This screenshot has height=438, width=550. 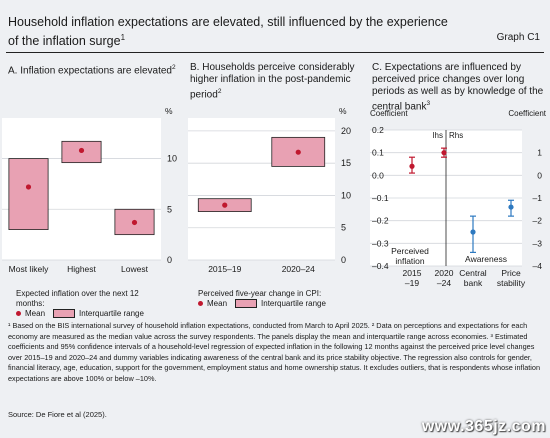 What do you see at coordinates (64, 41) in the screenshot?
I see `title-line2: of the inflation surge` at bounding box center [64, 41].